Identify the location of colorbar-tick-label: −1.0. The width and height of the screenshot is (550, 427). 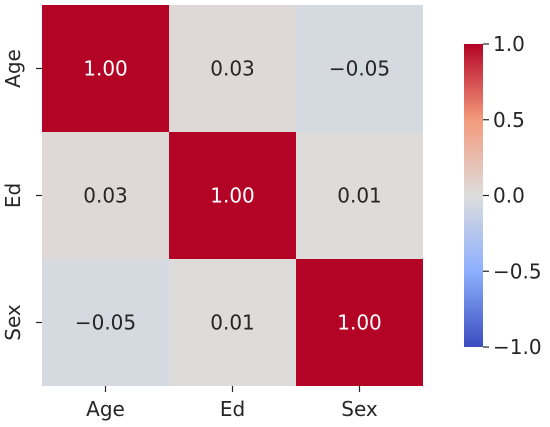
(517, 347).